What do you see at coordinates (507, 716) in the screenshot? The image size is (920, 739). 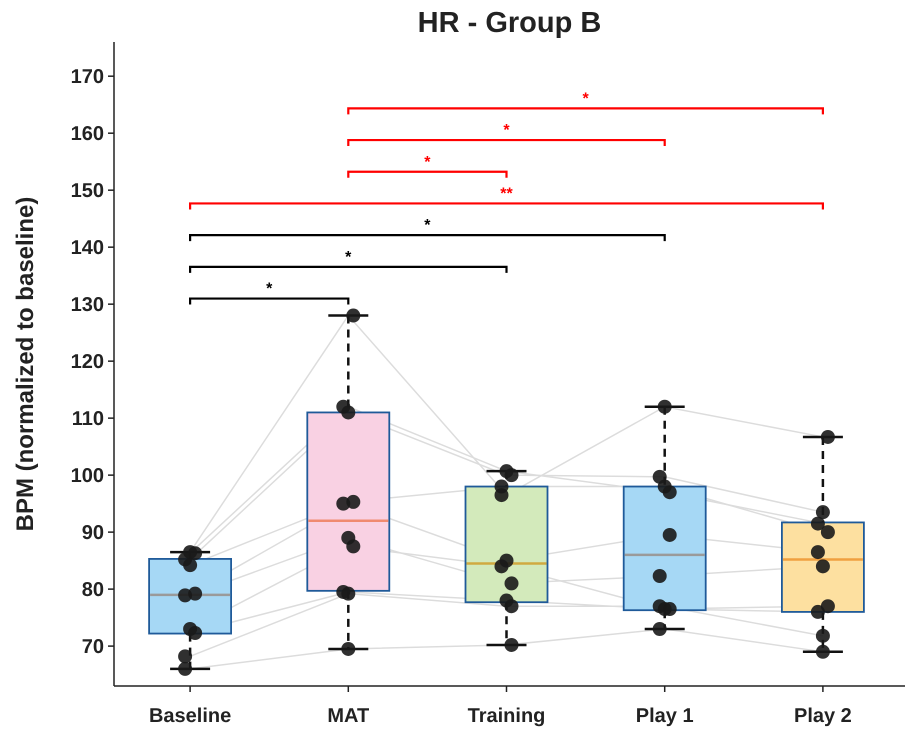 I see `x-tick-label: Training` at bounding box center [507, 716].